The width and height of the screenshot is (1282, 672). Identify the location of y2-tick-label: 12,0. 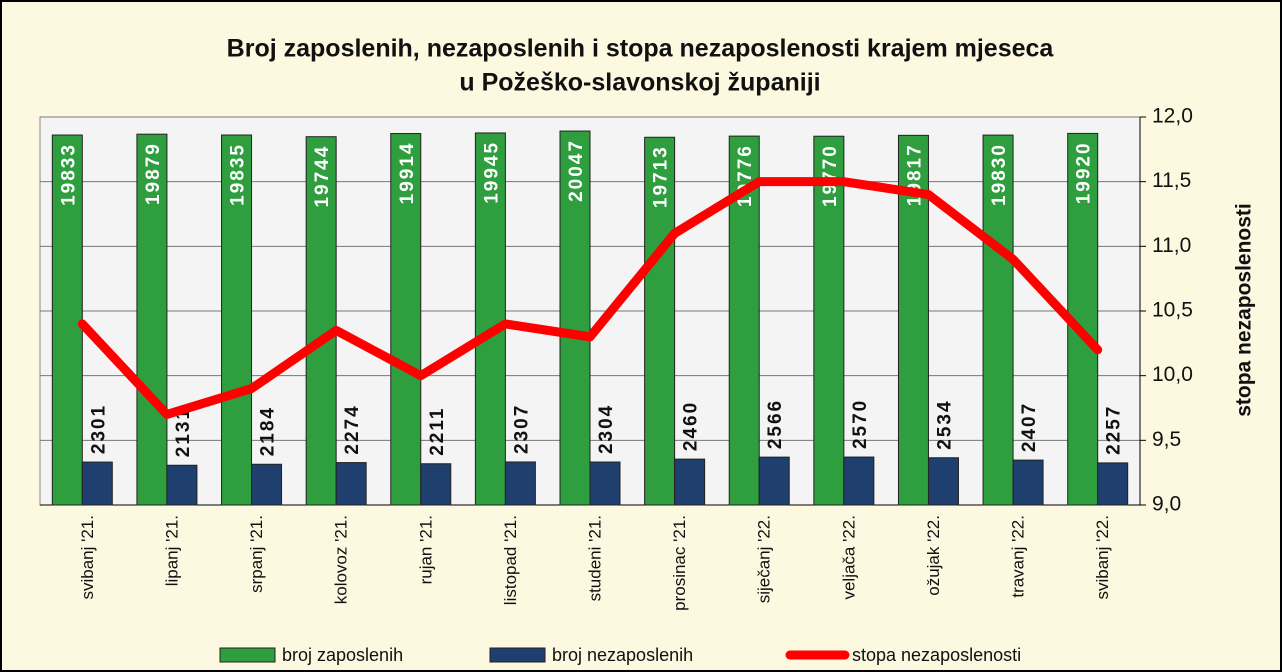
(1172, 116).